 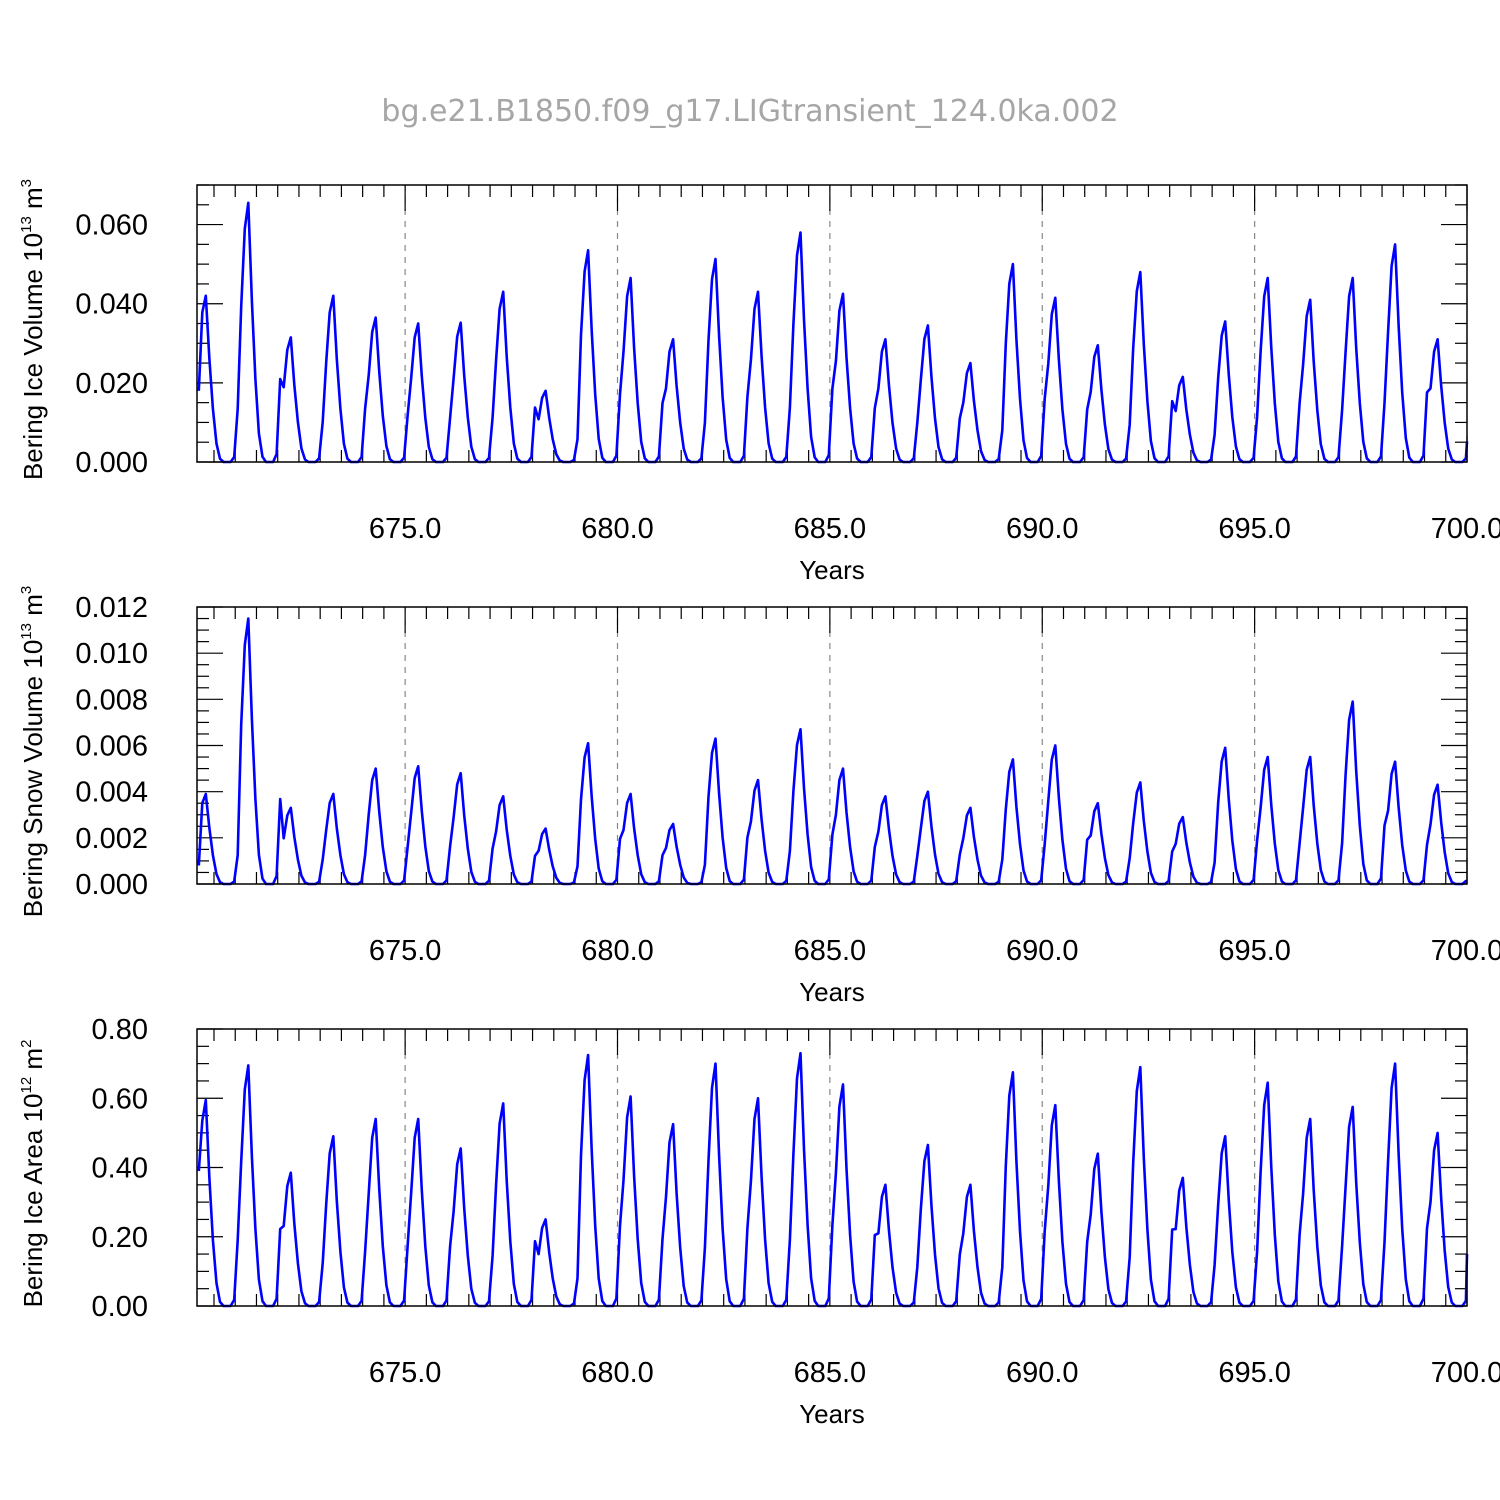 What do you see at coordinates (111, 747) in the screenshot?
I see `y-tick-label: 0.006` at bounding box center [111, 747].